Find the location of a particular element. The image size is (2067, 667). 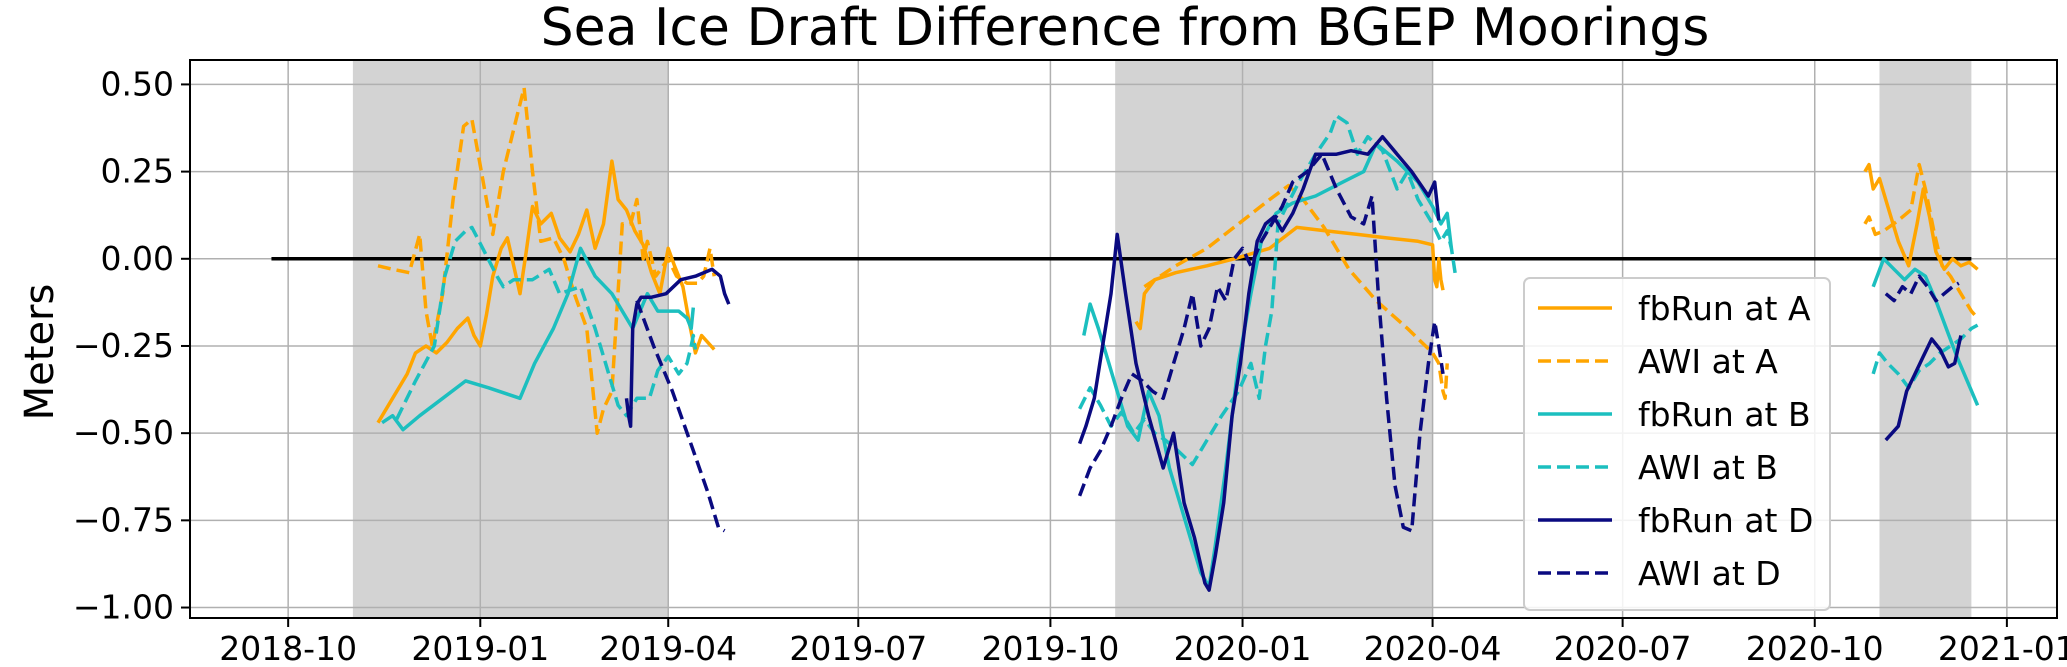

x-tick-label: 2021-01 is located at coordinates (2002, 648).